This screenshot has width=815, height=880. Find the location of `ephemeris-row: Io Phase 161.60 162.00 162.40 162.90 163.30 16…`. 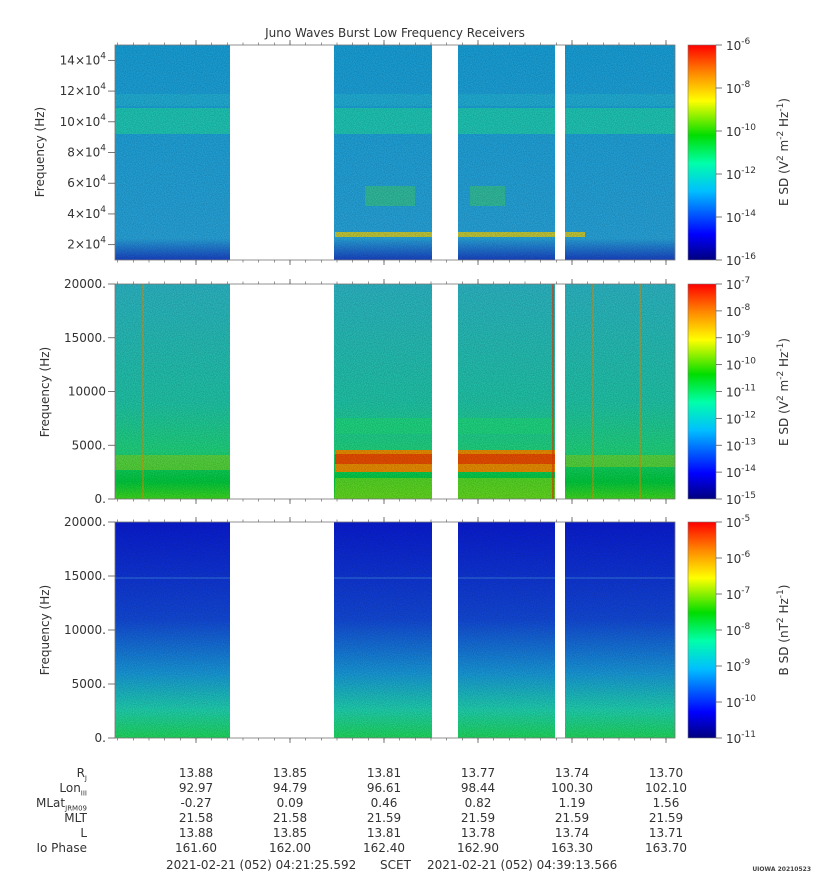

ephemeris-row: Io Phase 161.60 162.00 162.40 162.90 163.30 16… is located at coordinates (407, 848).